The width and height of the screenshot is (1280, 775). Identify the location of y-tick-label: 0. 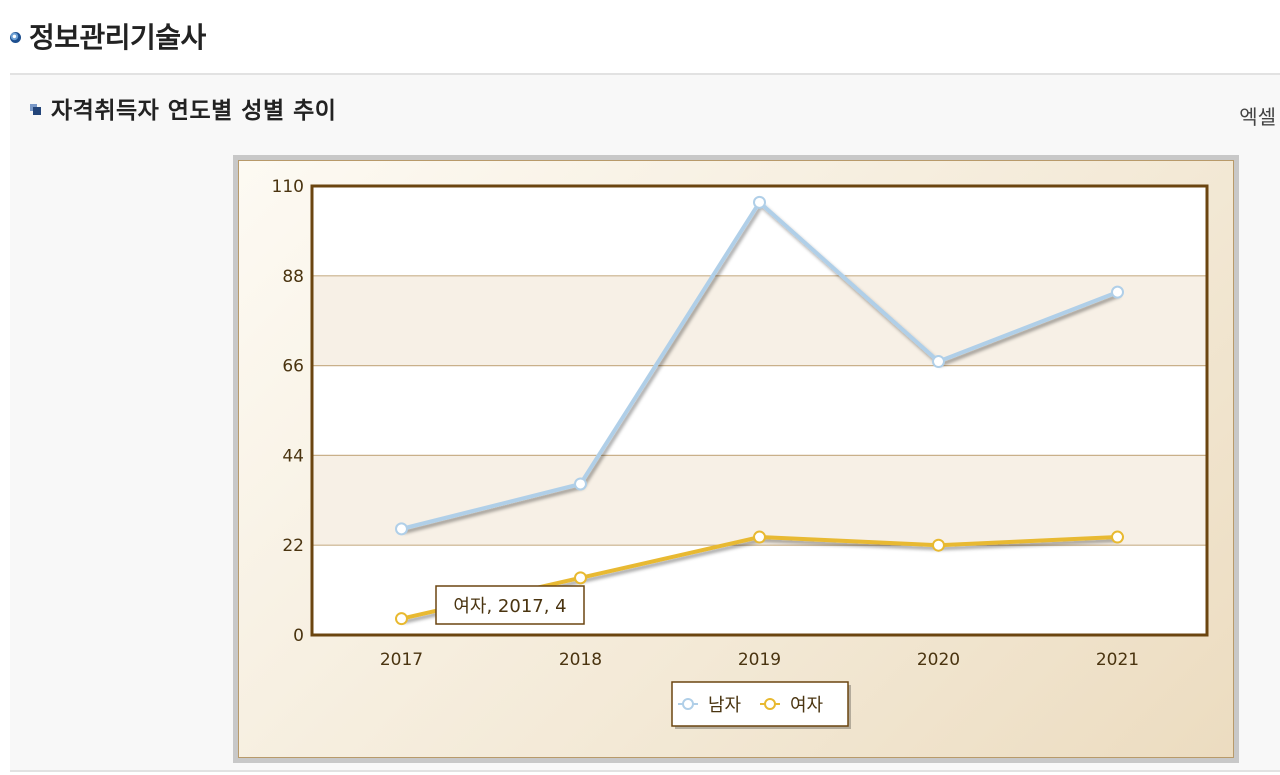
(298, 636).